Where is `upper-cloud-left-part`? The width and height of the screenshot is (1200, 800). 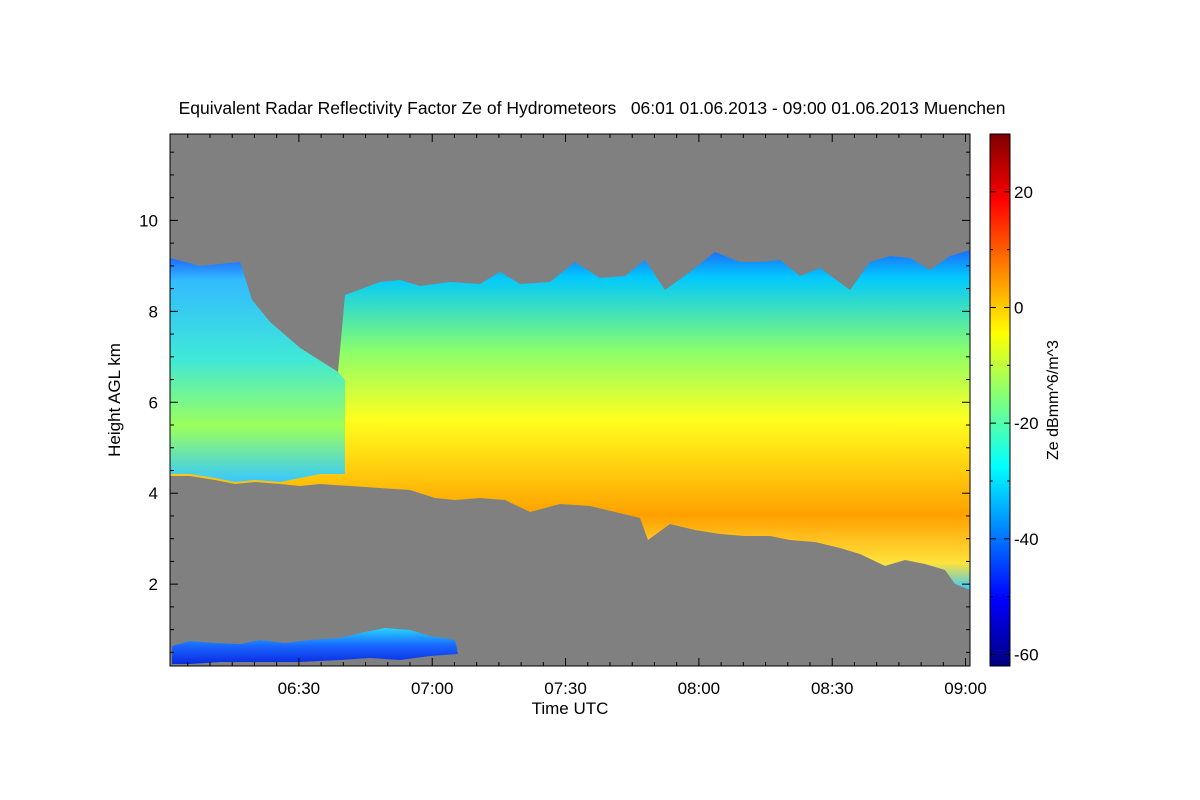 upper-cloud-left-part is located at coordinates (257, 370).